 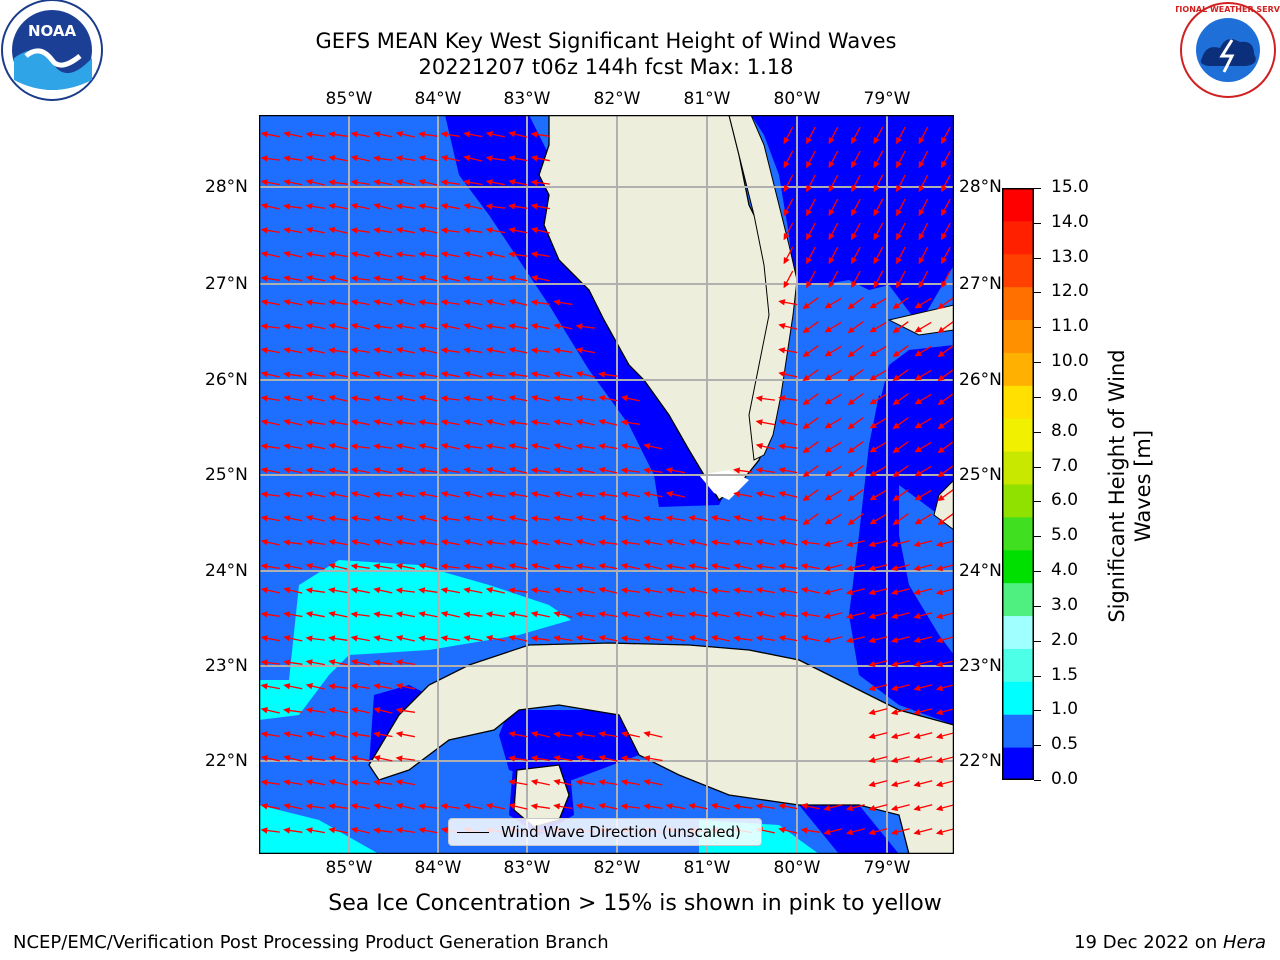 What do you see at coordinates (1065, 674) in the screenshot?
I see `colorbar-tick-label: 1.5` at bounding box center [1065, 674].